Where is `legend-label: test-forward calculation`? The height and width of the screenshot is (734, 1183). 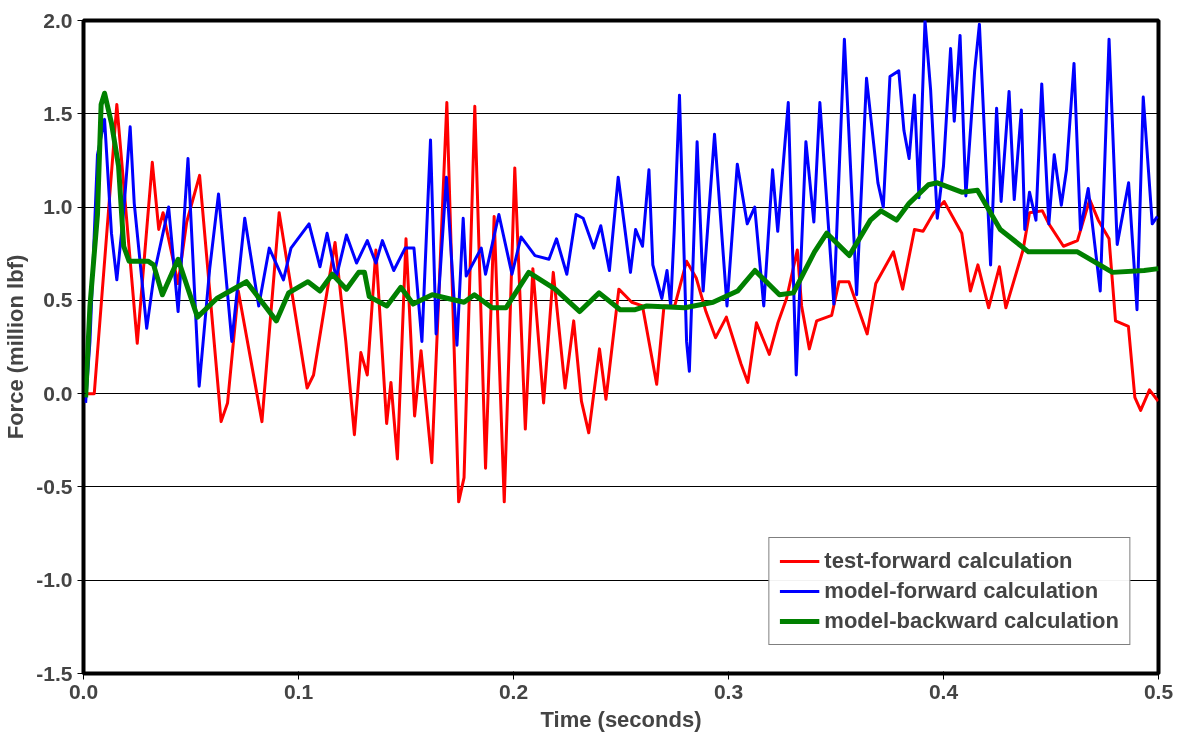
legend-label: test-forward calculation is located at coordinates (948, 561).